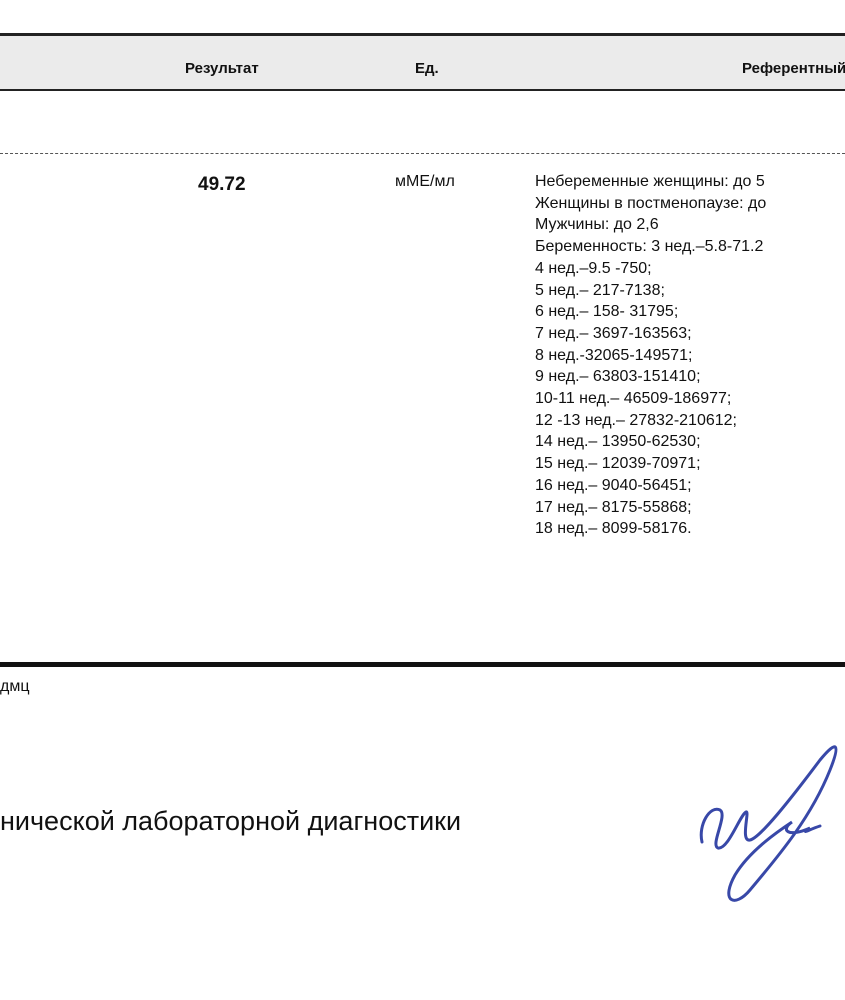 The height and width of the screenshot is (1000, 845). I want to click on dashed-separator, so click(422, 153).